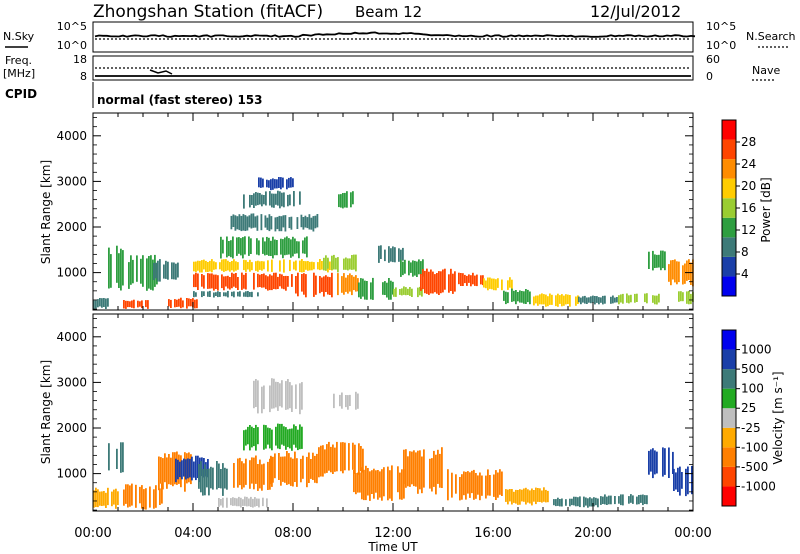 This screenshot has height=554, width=800. Describe the element at coordinates (292, 533) in the screenshot. I see `time-tick-label: 08:00` at that location.